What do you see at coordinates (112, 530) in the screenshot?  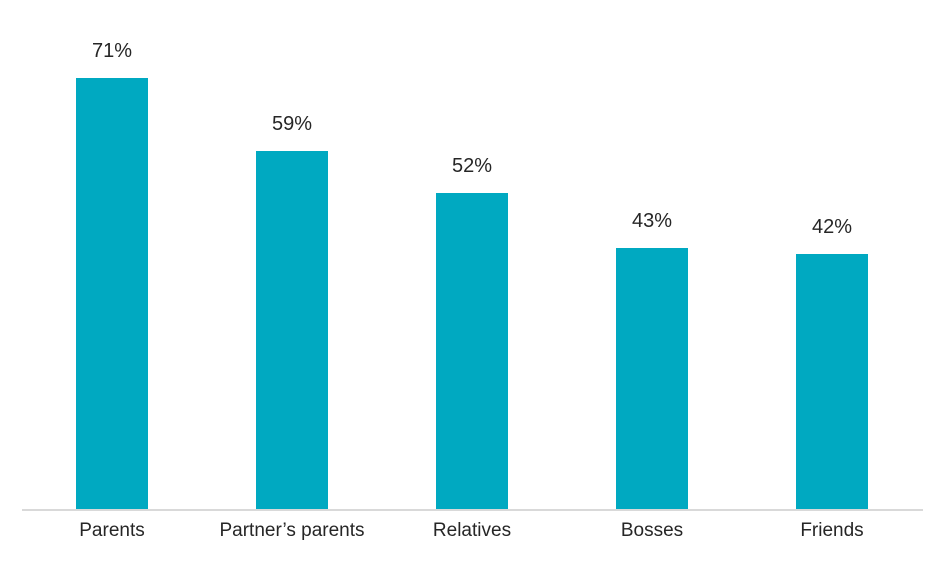 I see `category-label: Parents` at bounding box center [112, 530].